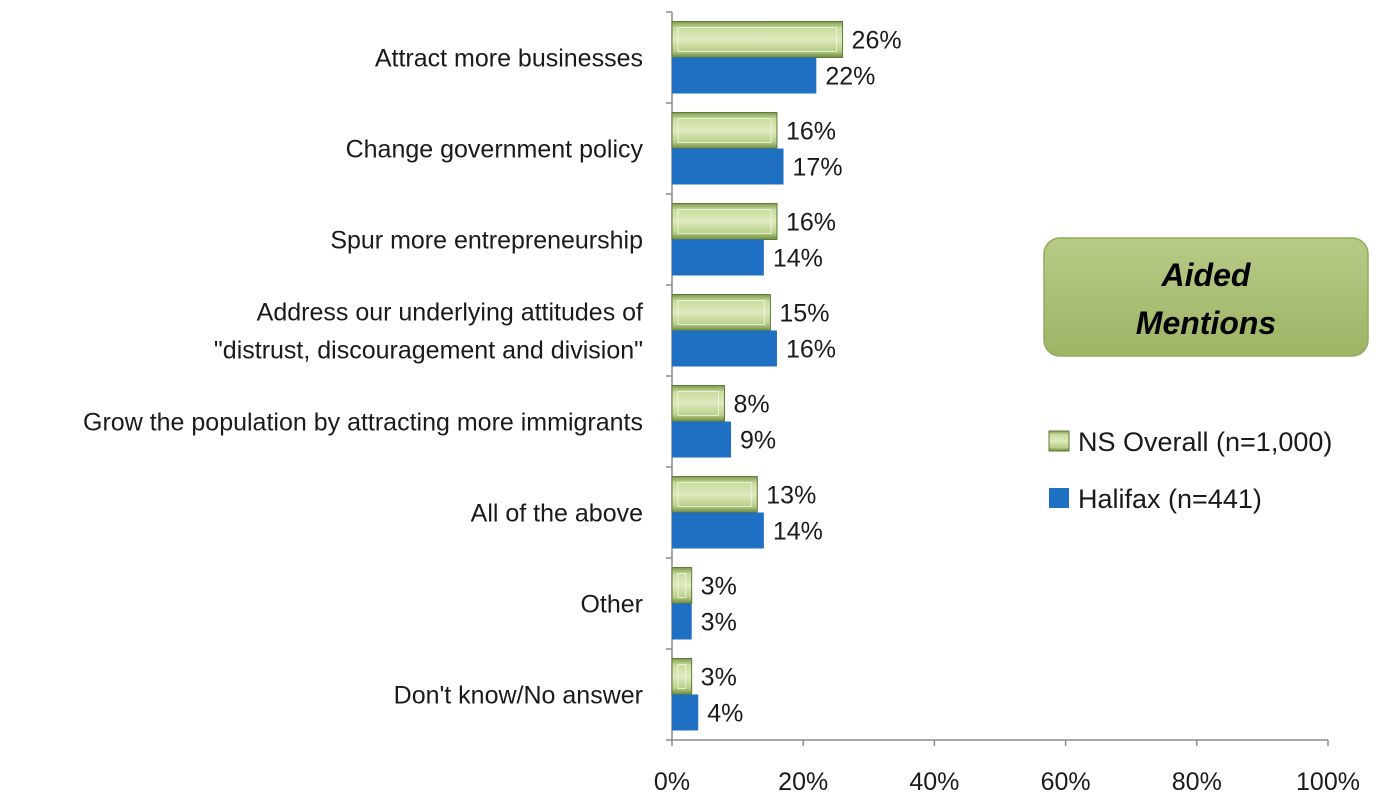 The height and width of the screenshot is (798, 1385). What do you see at coordinates (1206, 275) in the screenshot?
I see `callout-line-1: Aided` at bounding box center [1206, 275].